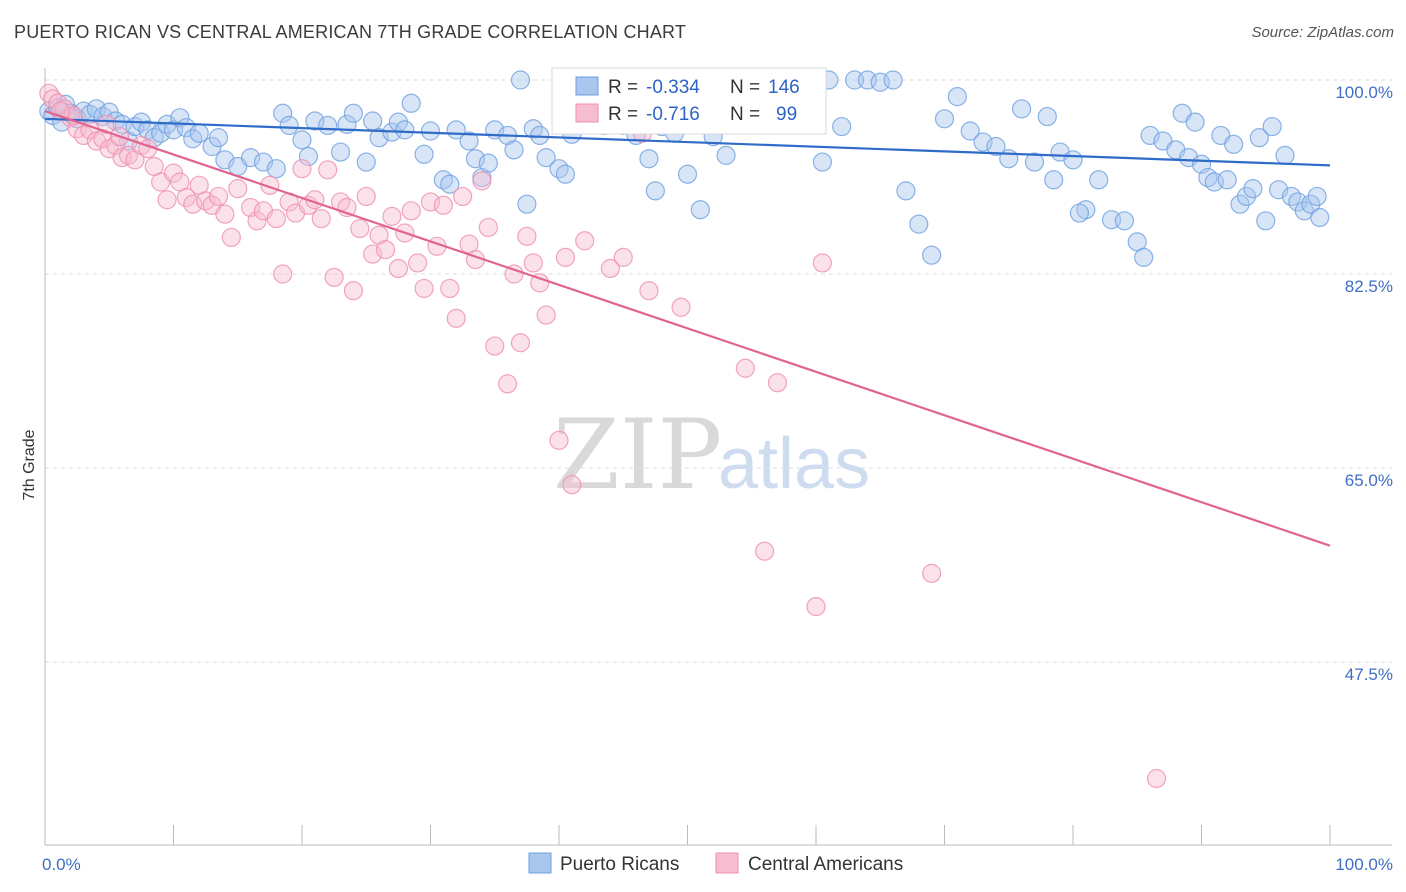  I want to click on watermark-atlas: atlas, so click(794, 464).